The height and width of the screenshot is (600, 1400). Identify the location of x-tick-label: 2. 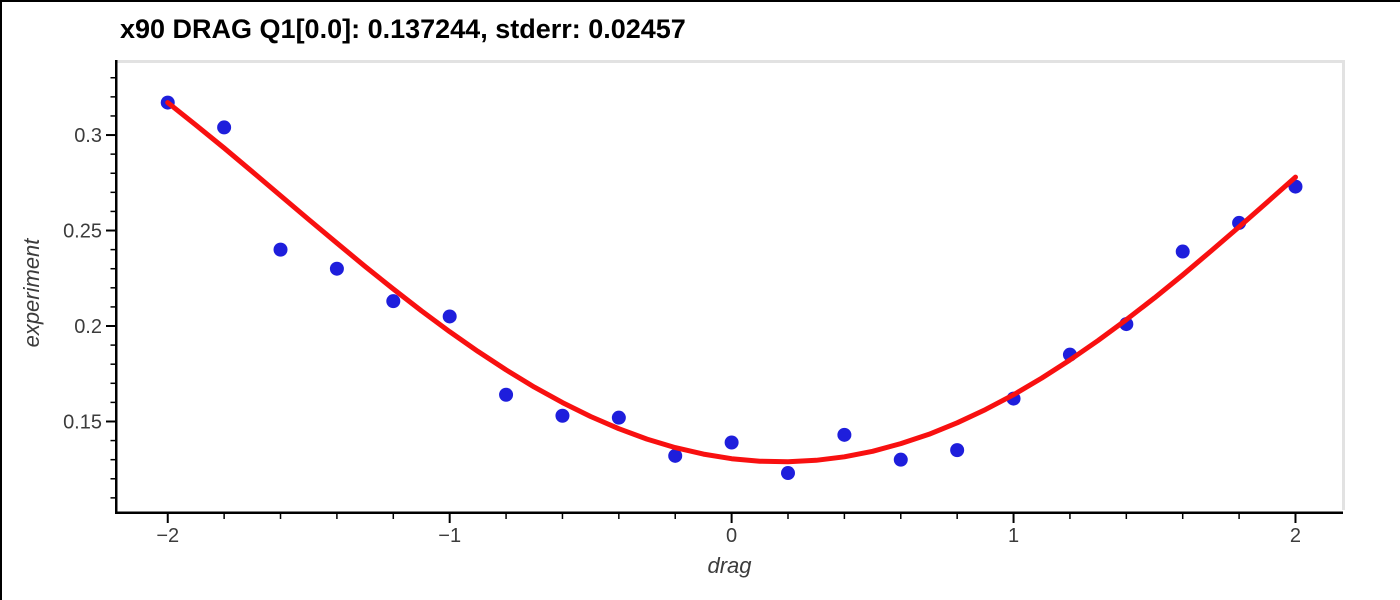
(1295, 536).